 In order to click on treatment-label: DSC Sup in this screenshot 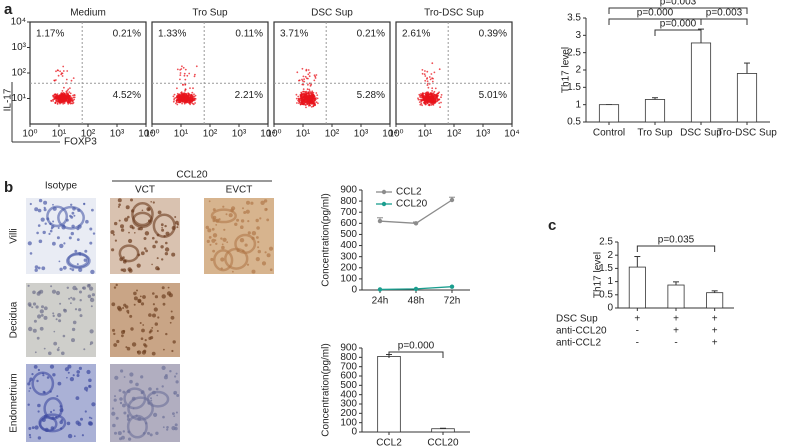, I will do `click(577, 319)`.